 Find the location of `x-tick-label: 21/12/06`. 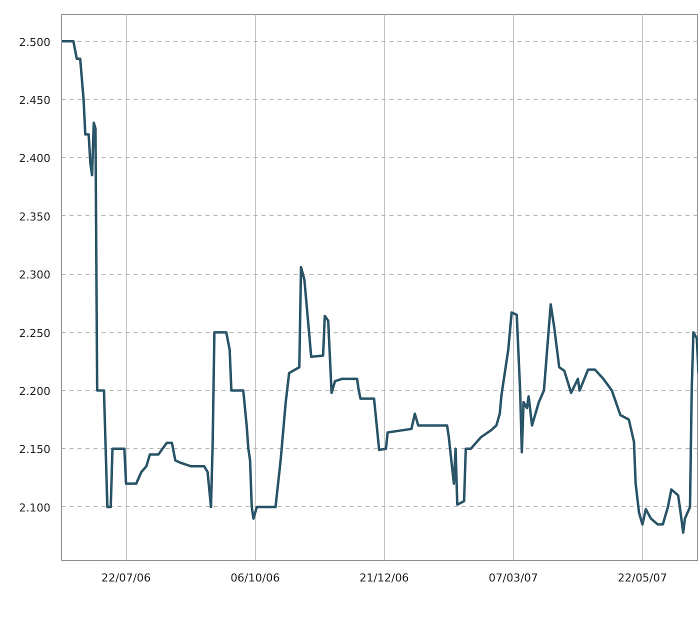

x-tick-label: 21/12/06 is located at coordinates (384, 578).